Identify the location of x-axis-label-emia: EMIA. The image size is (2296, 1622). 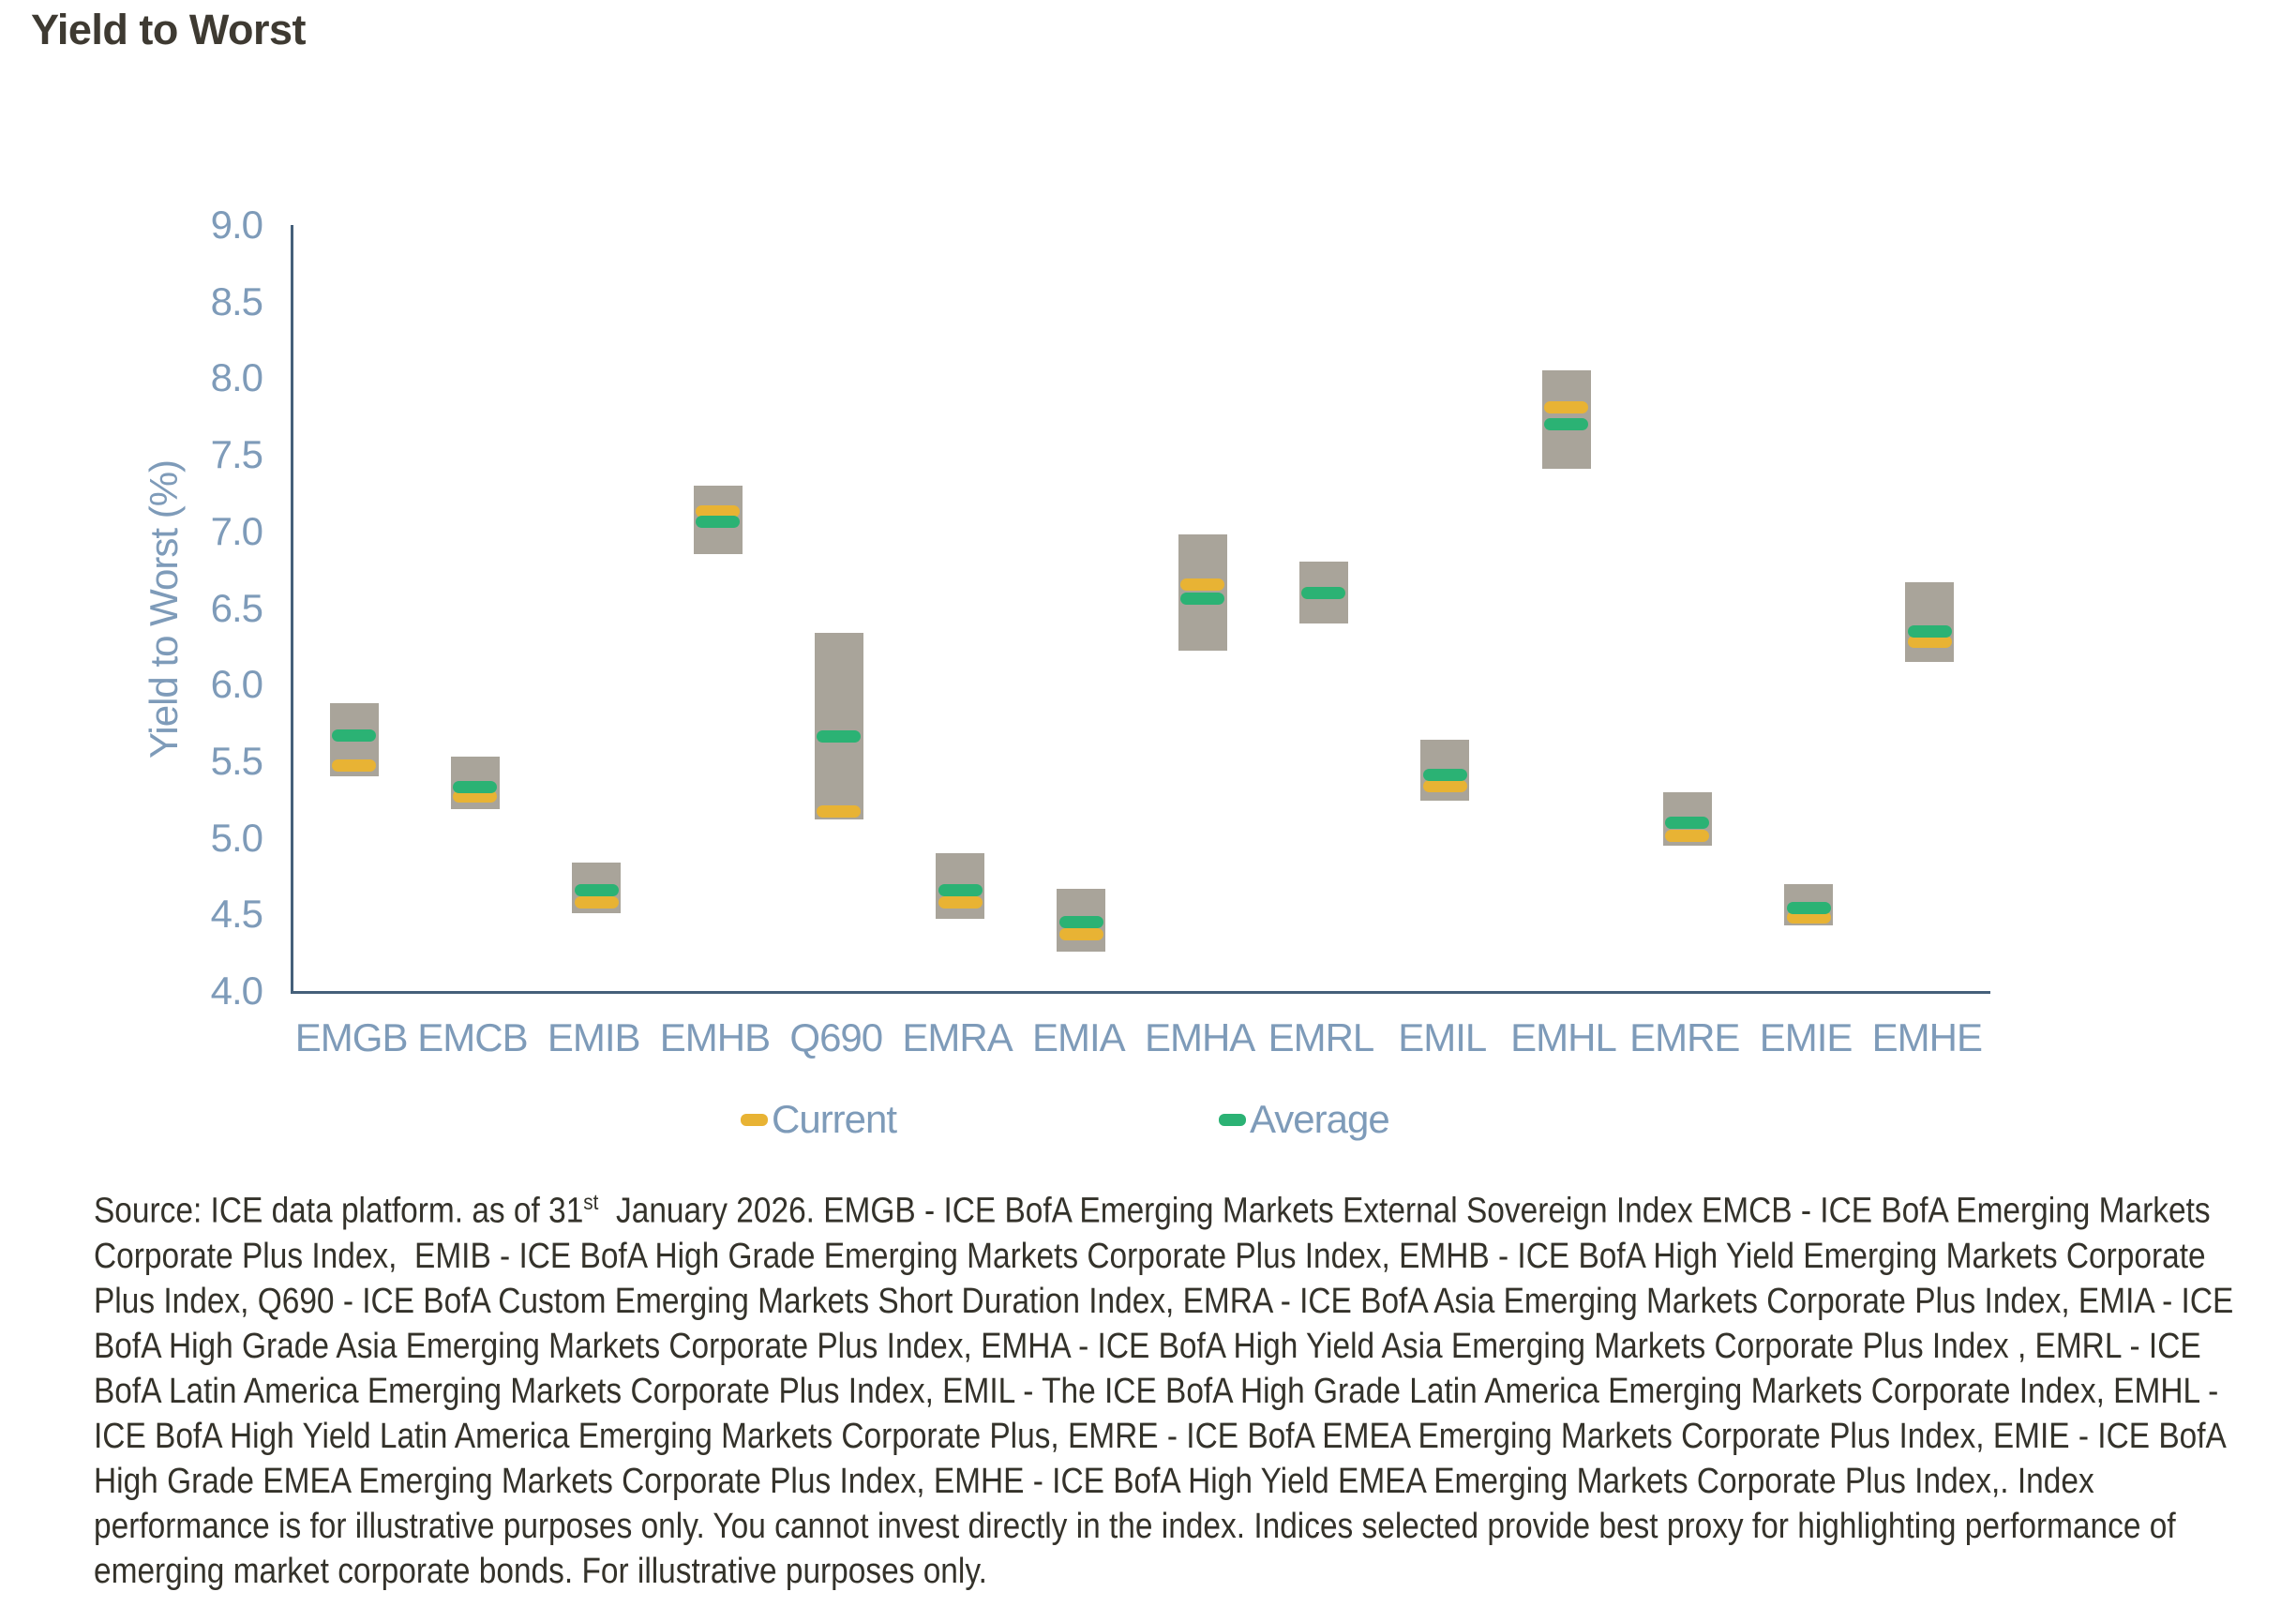
(1079, 1037).